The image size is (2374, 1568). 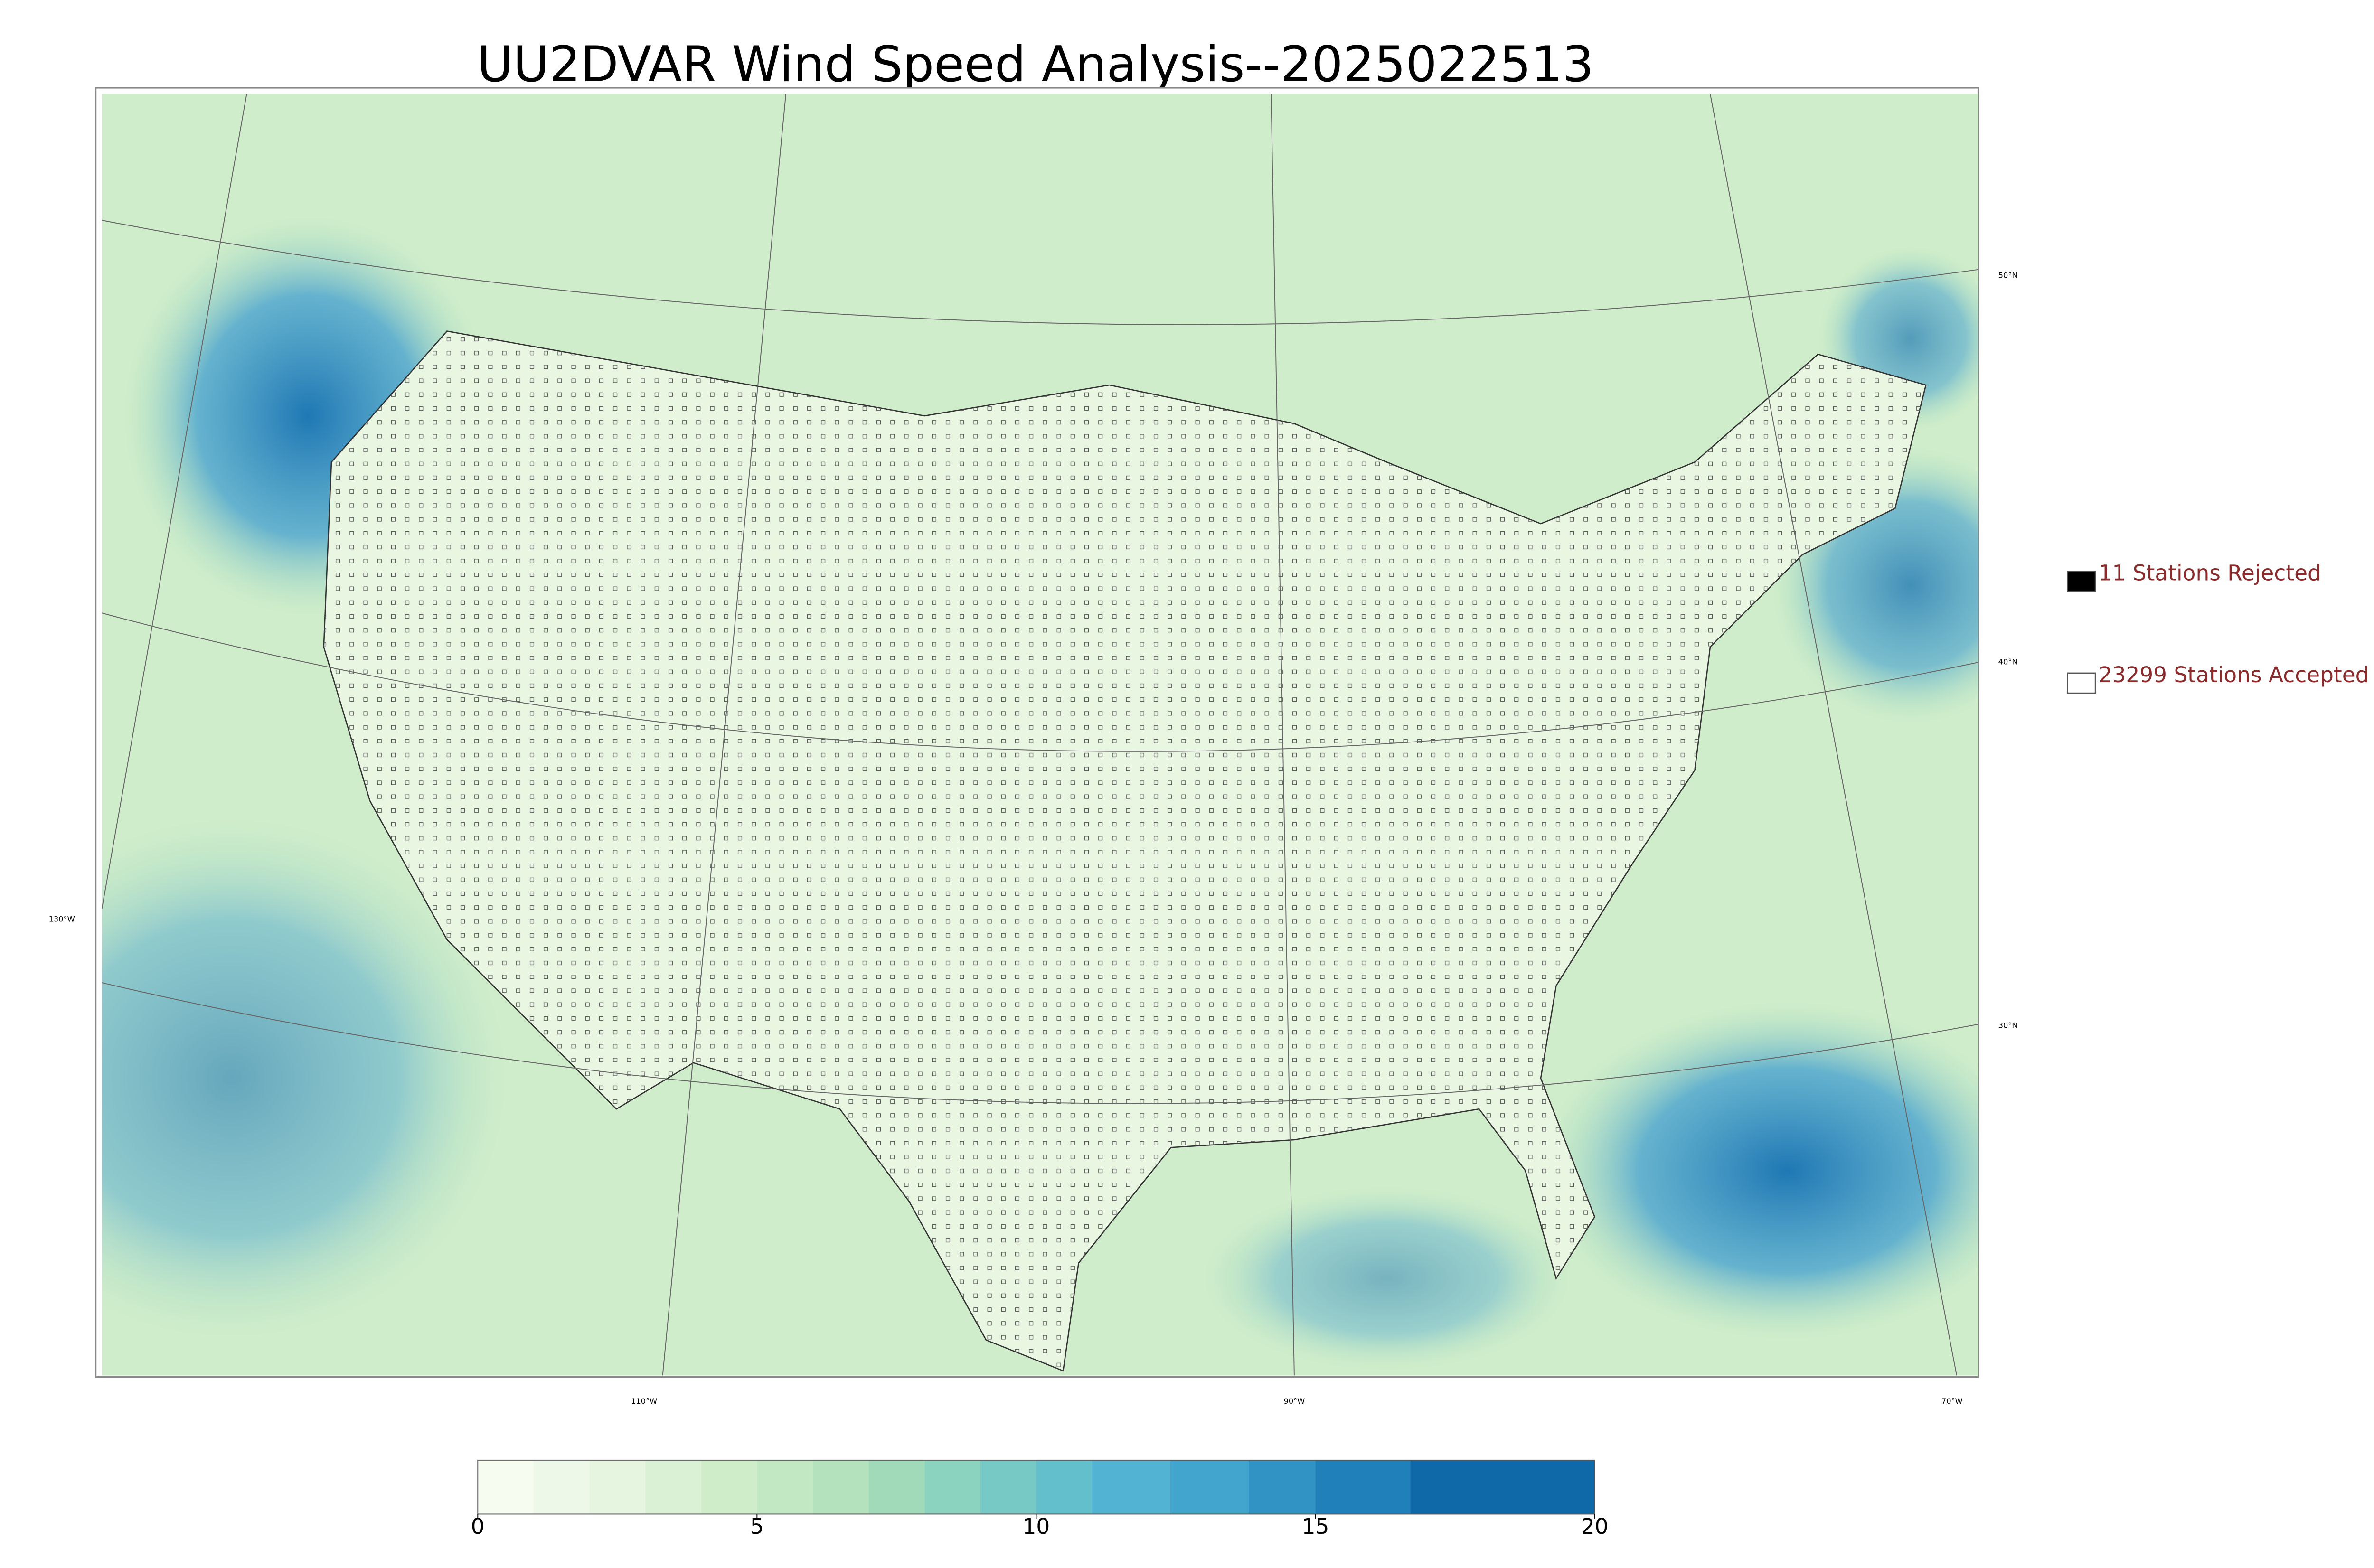 What do you see at coordinates (62, 920) in the screenshot?
I see `longitude-label: 130°W` at bounding box center [62, 920].